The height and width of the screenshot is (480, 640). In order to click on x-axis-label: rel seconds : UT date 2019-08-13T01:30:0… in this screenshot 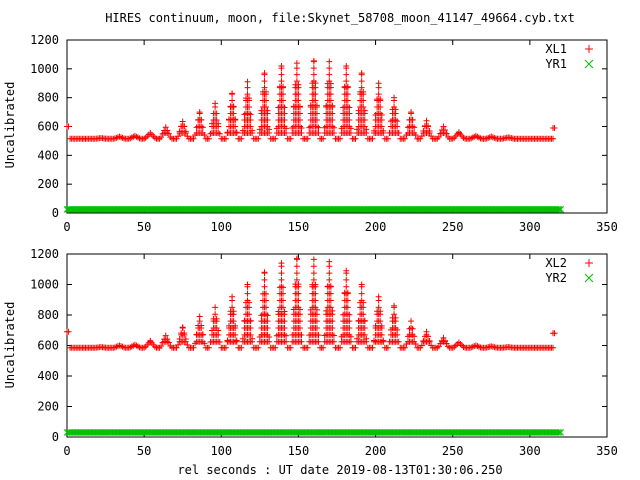, I will do `click(339, 470)`.